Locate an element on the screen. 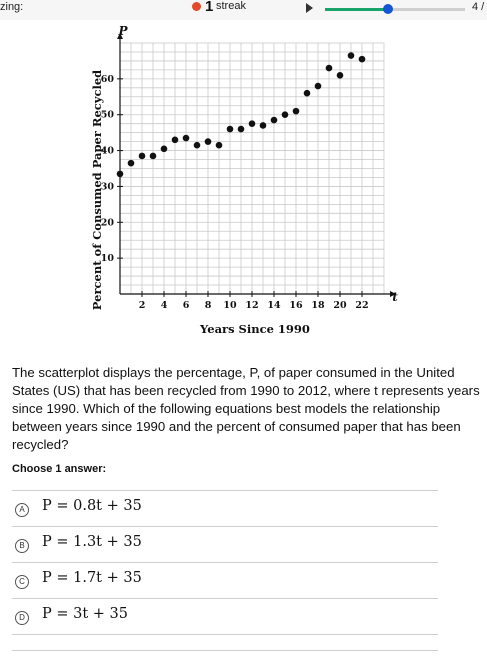  y-tick-label: 60 is located at coordinates (108, 79).